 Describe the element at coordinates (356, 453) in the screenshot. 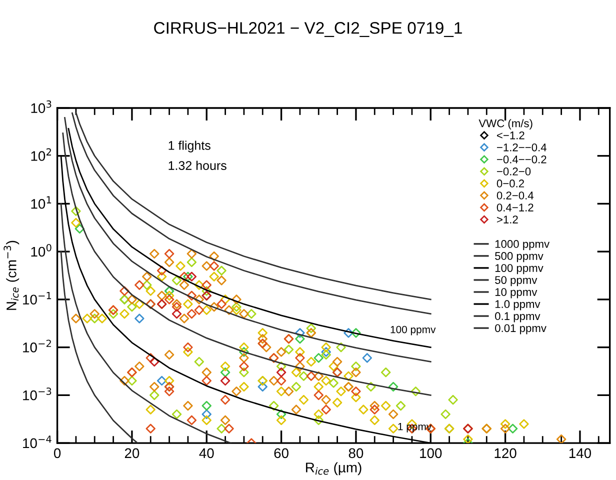

I see `x-tick-label: 80` at that location.